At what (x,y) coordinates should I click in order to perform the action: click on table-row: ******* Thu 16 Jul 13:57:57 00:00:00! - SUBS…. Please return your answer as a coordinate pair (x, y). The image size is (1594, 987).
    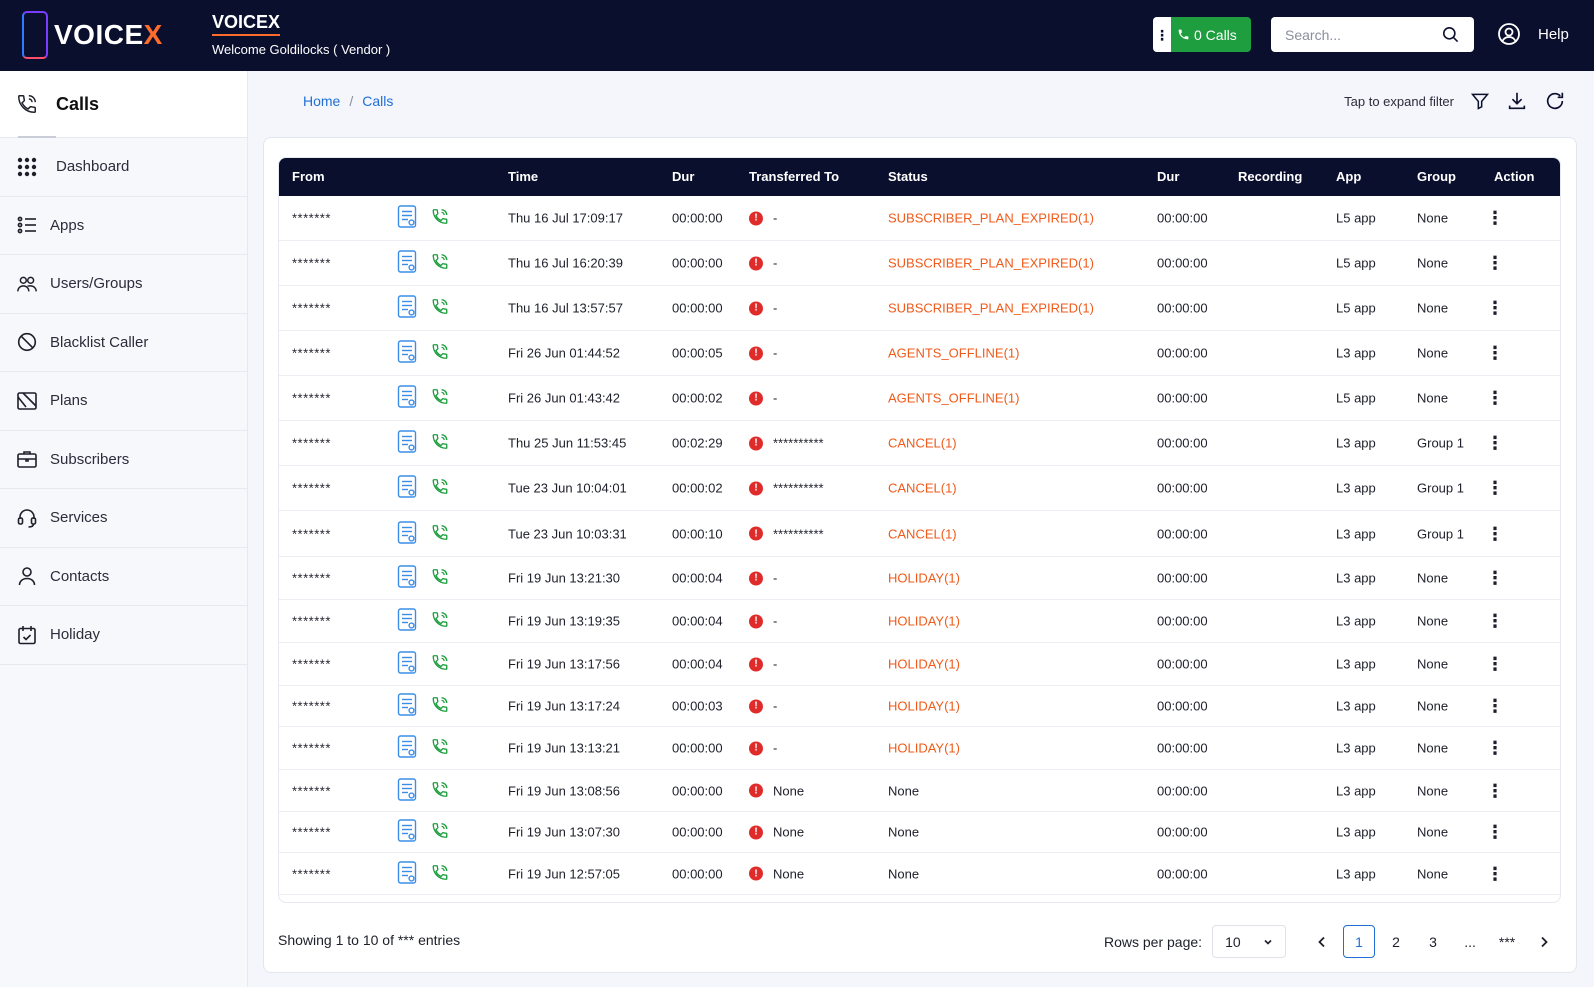
    Looking at the image, I should click on (919, 308).